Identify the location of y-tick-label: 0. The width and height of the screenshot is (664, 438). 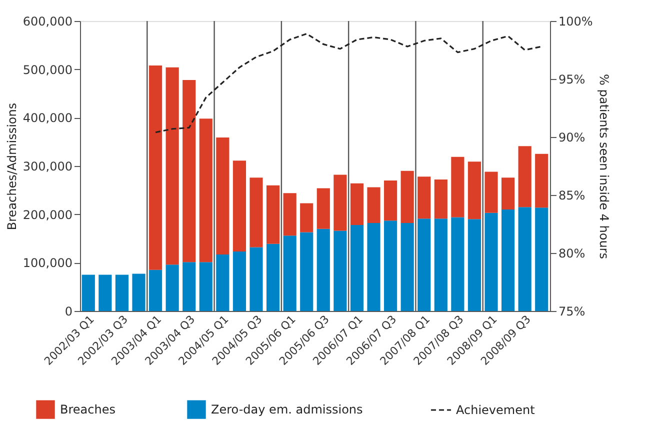
(68, 311).